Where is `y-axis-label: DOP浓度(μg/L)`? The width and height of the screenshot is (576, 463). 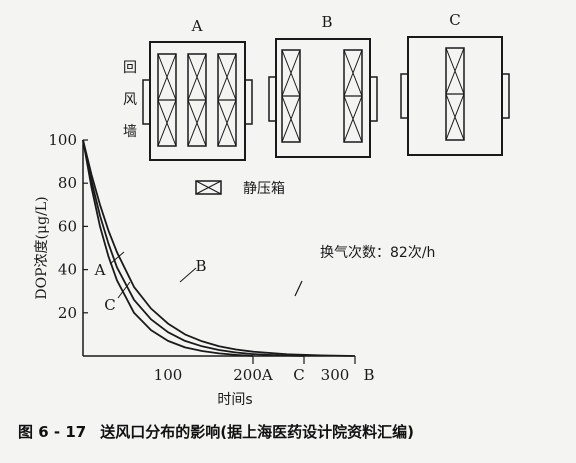
y-axis-label: DOP浓度(μg/L) is located at coordinates (42, 247).